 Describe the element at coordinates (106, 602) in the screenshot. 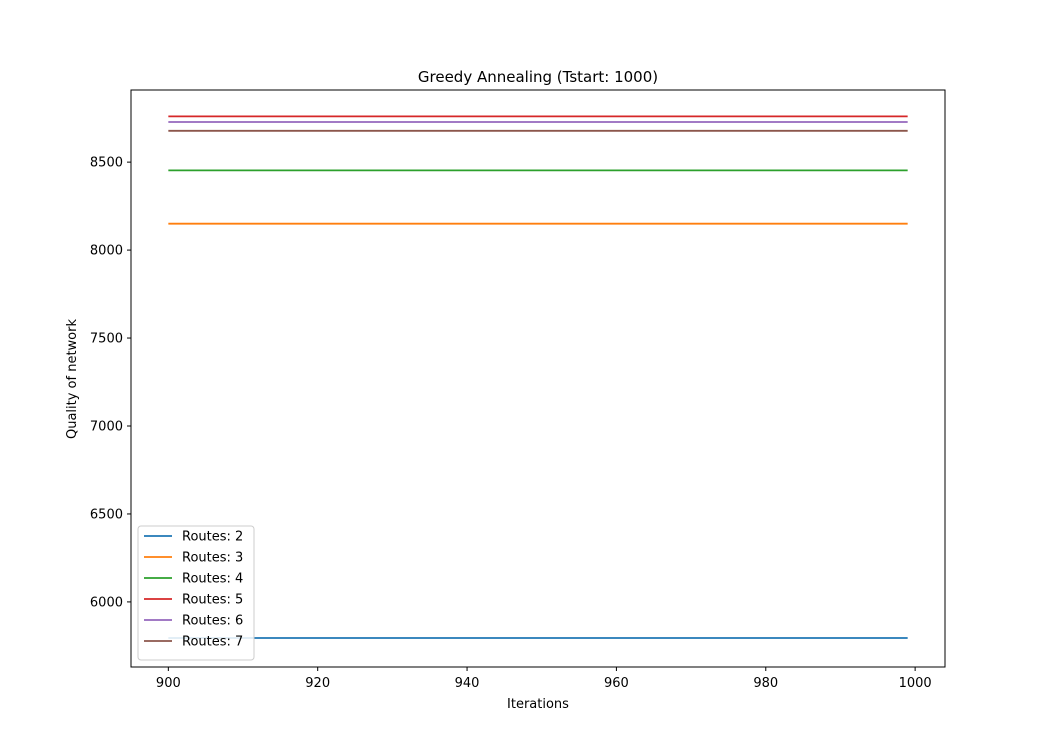

I see `y-tick-label: 6000` at that location.